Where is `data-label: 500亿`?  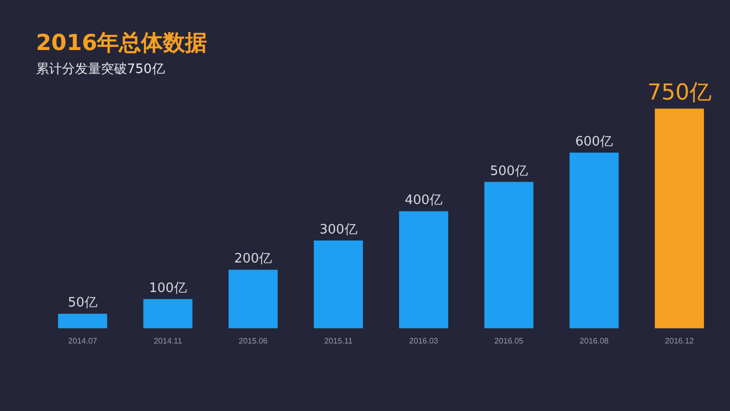
data-label: 500亿 is located at coordinates (509, 171).